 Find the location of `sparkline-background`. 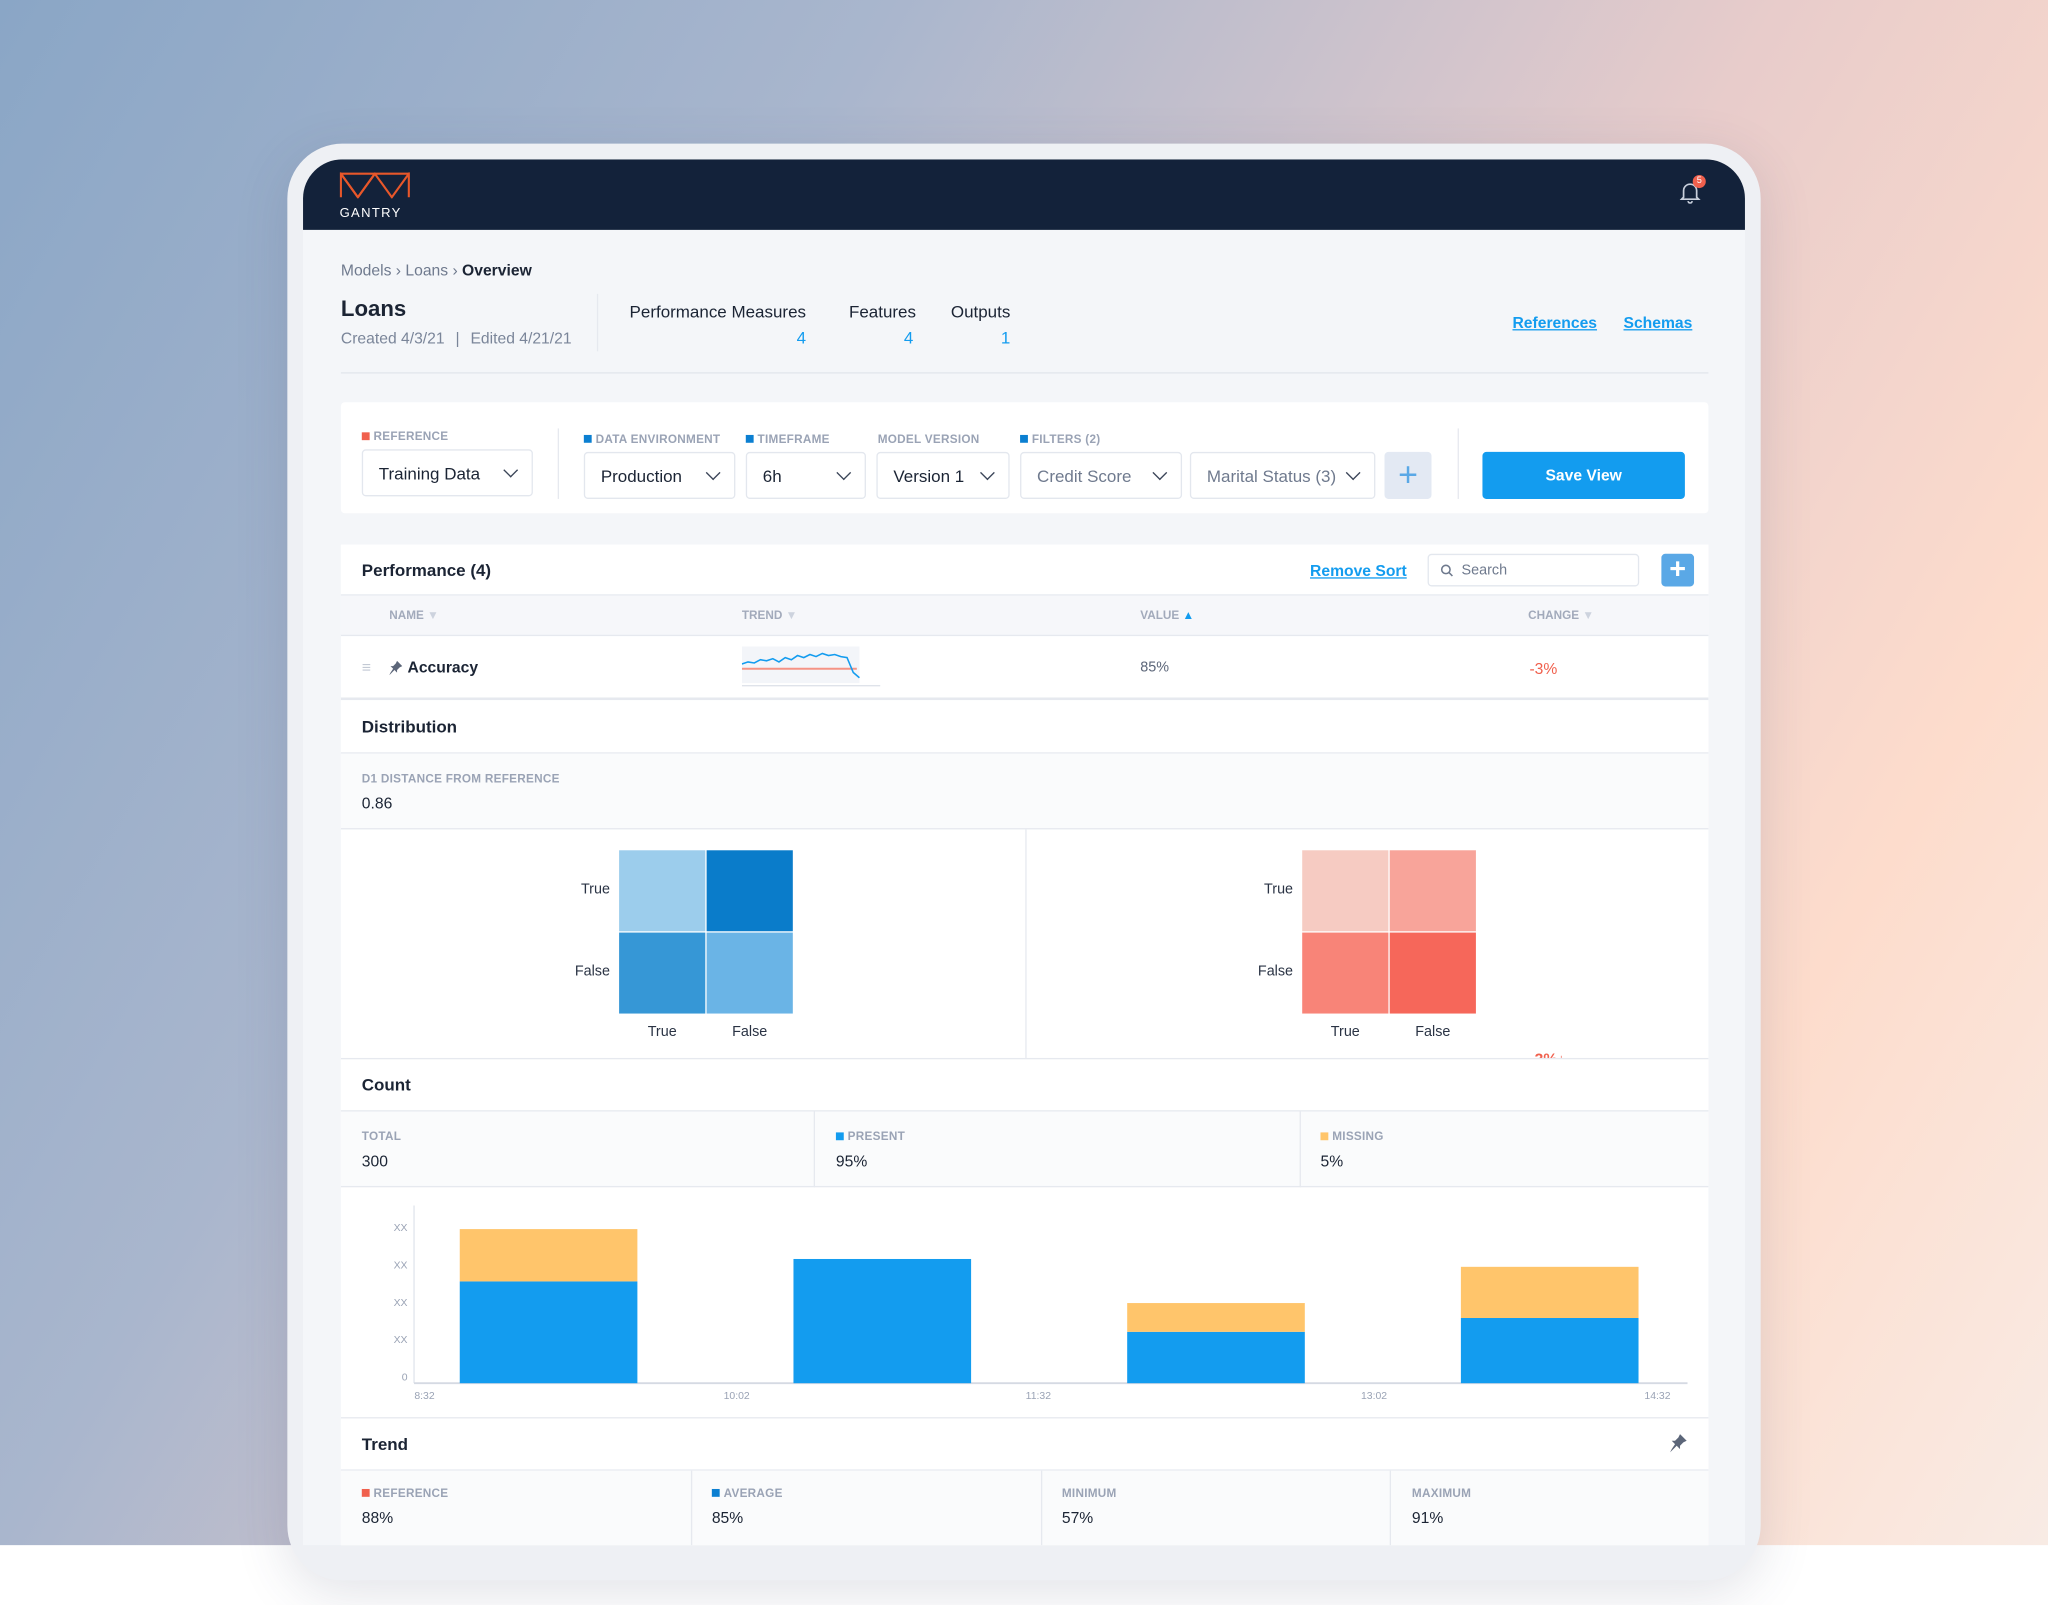

sparkline-background is located at coordinates (800, 665).